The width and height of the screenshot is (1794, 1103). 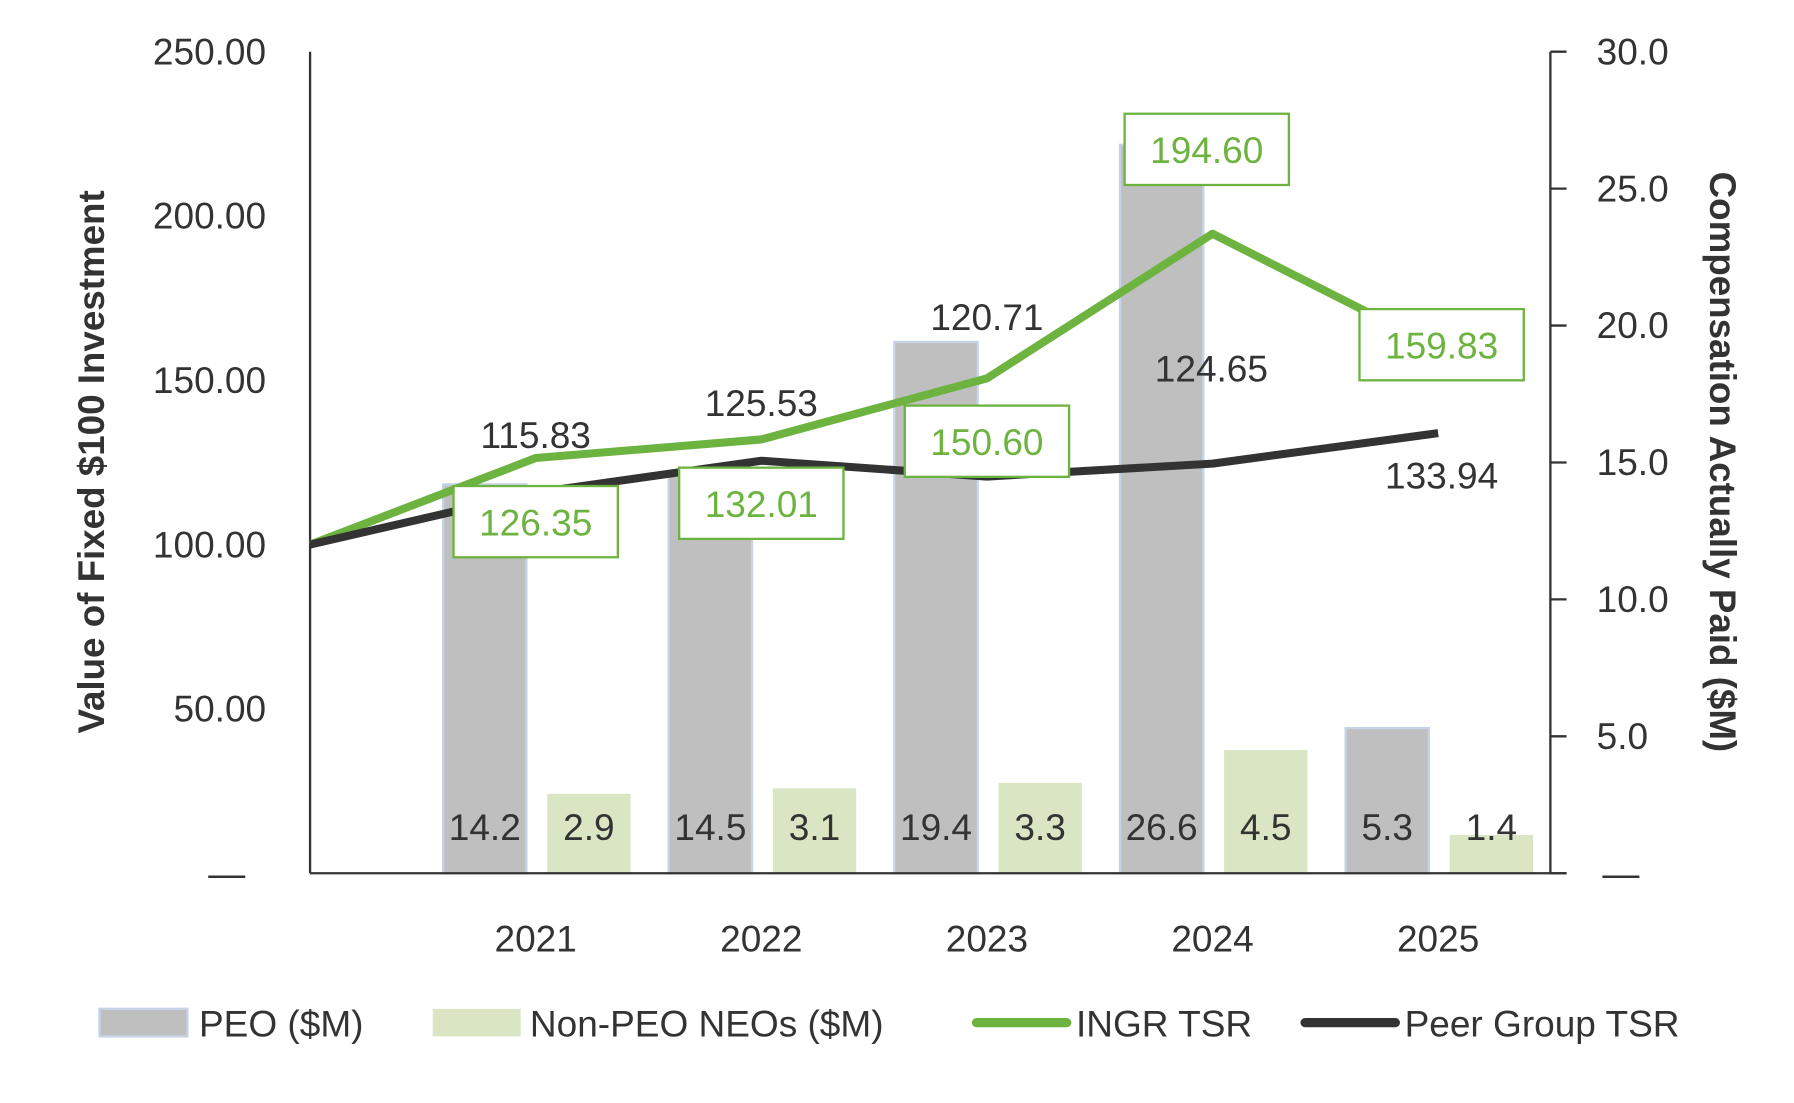 I want to click on ingr-data-label: 150.60, so click(x=986, y=442).